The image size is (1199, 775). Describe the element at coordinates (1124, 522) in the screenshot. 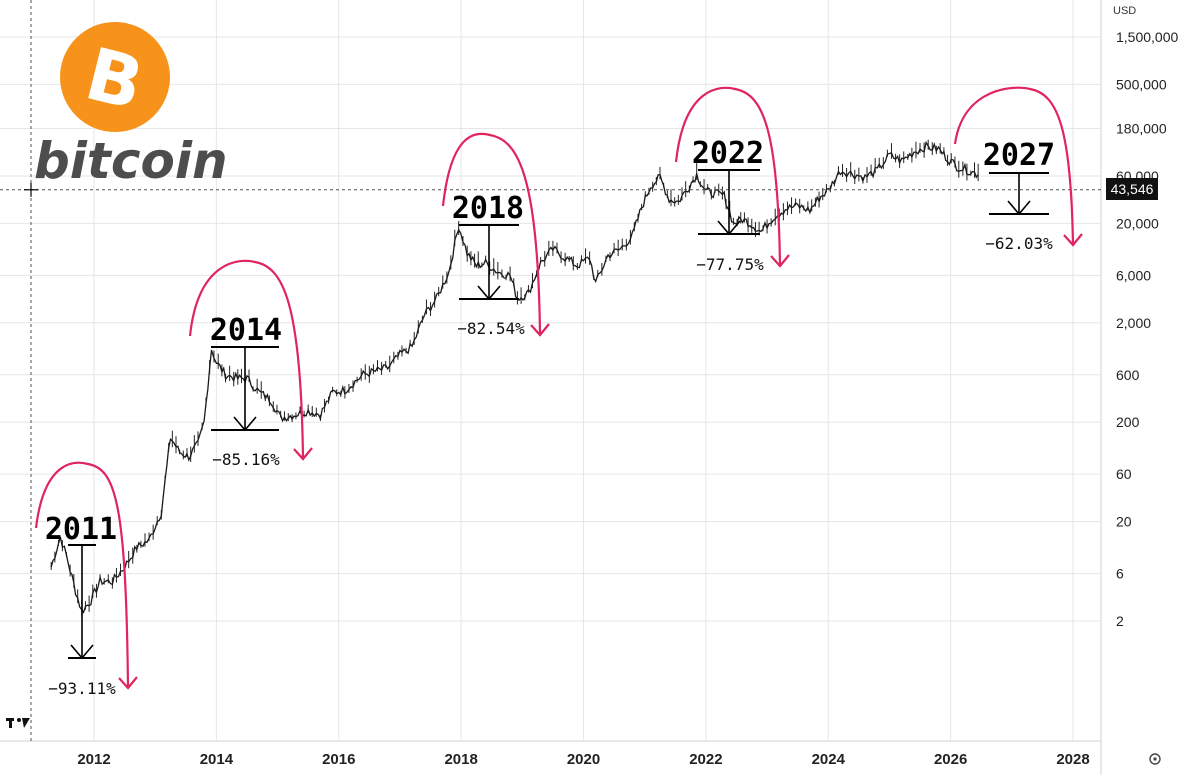

I see `y-tick-label: 20` at that location.